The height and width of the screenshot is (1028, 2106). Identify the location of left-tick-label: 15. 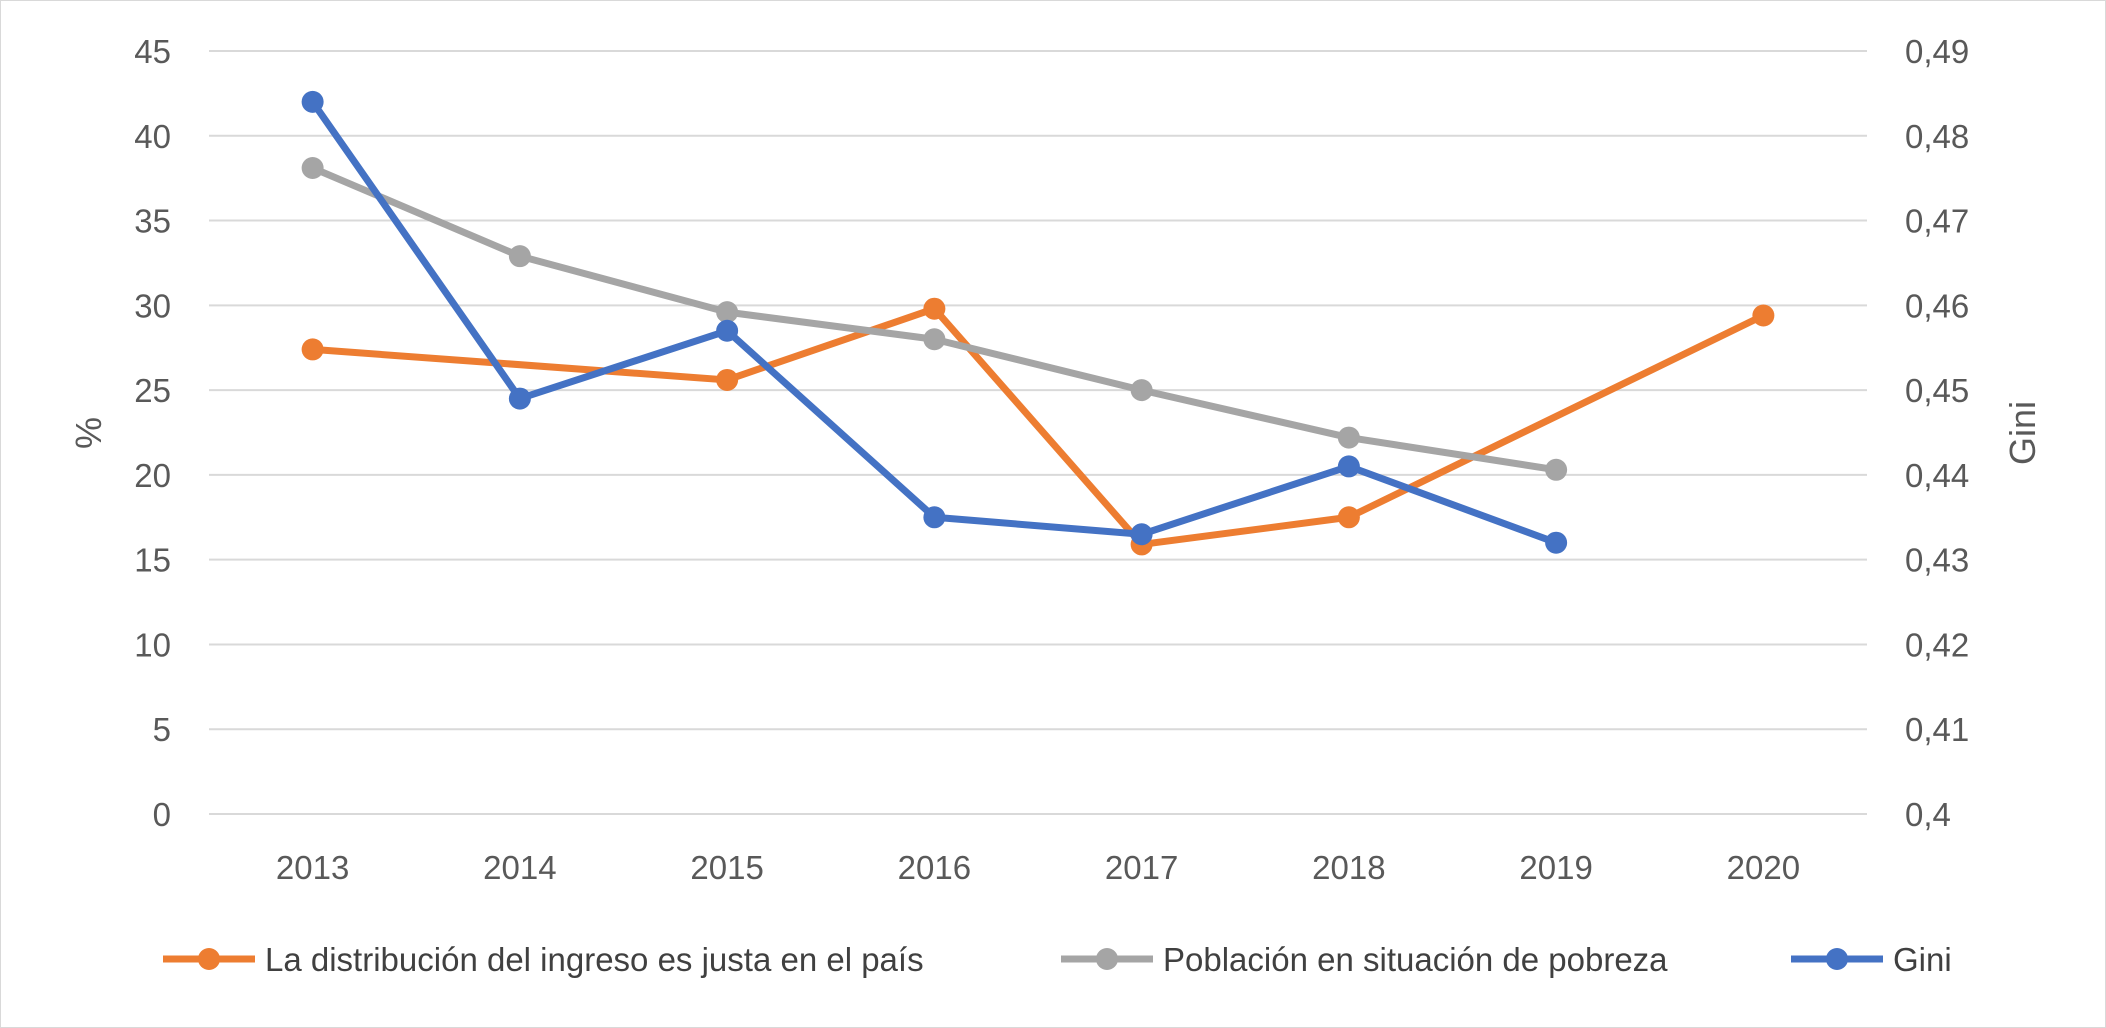
(152, 560).